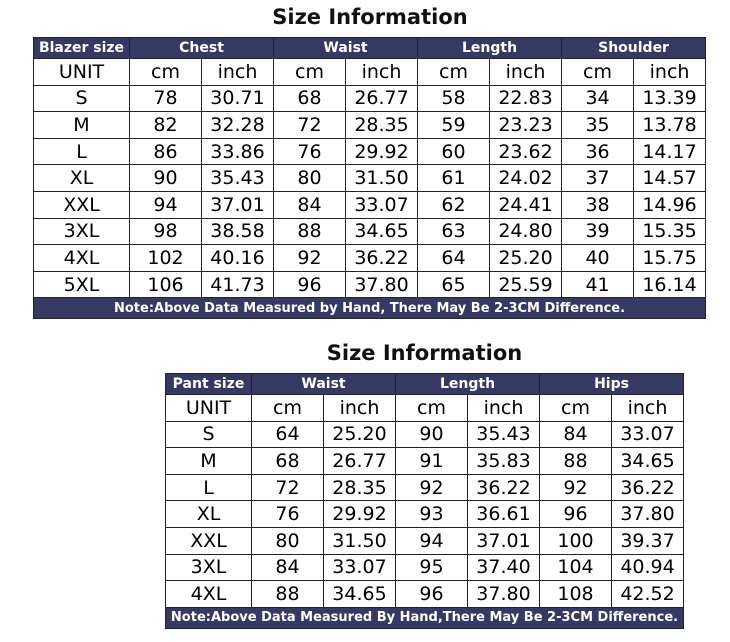 The image size is (730, 642). What do you see at coordinates (425, 514) in the screenshot?
I see `table-row: XL 76 29.92 93 36.61 96 37.80` at bounding box center [425, 514].